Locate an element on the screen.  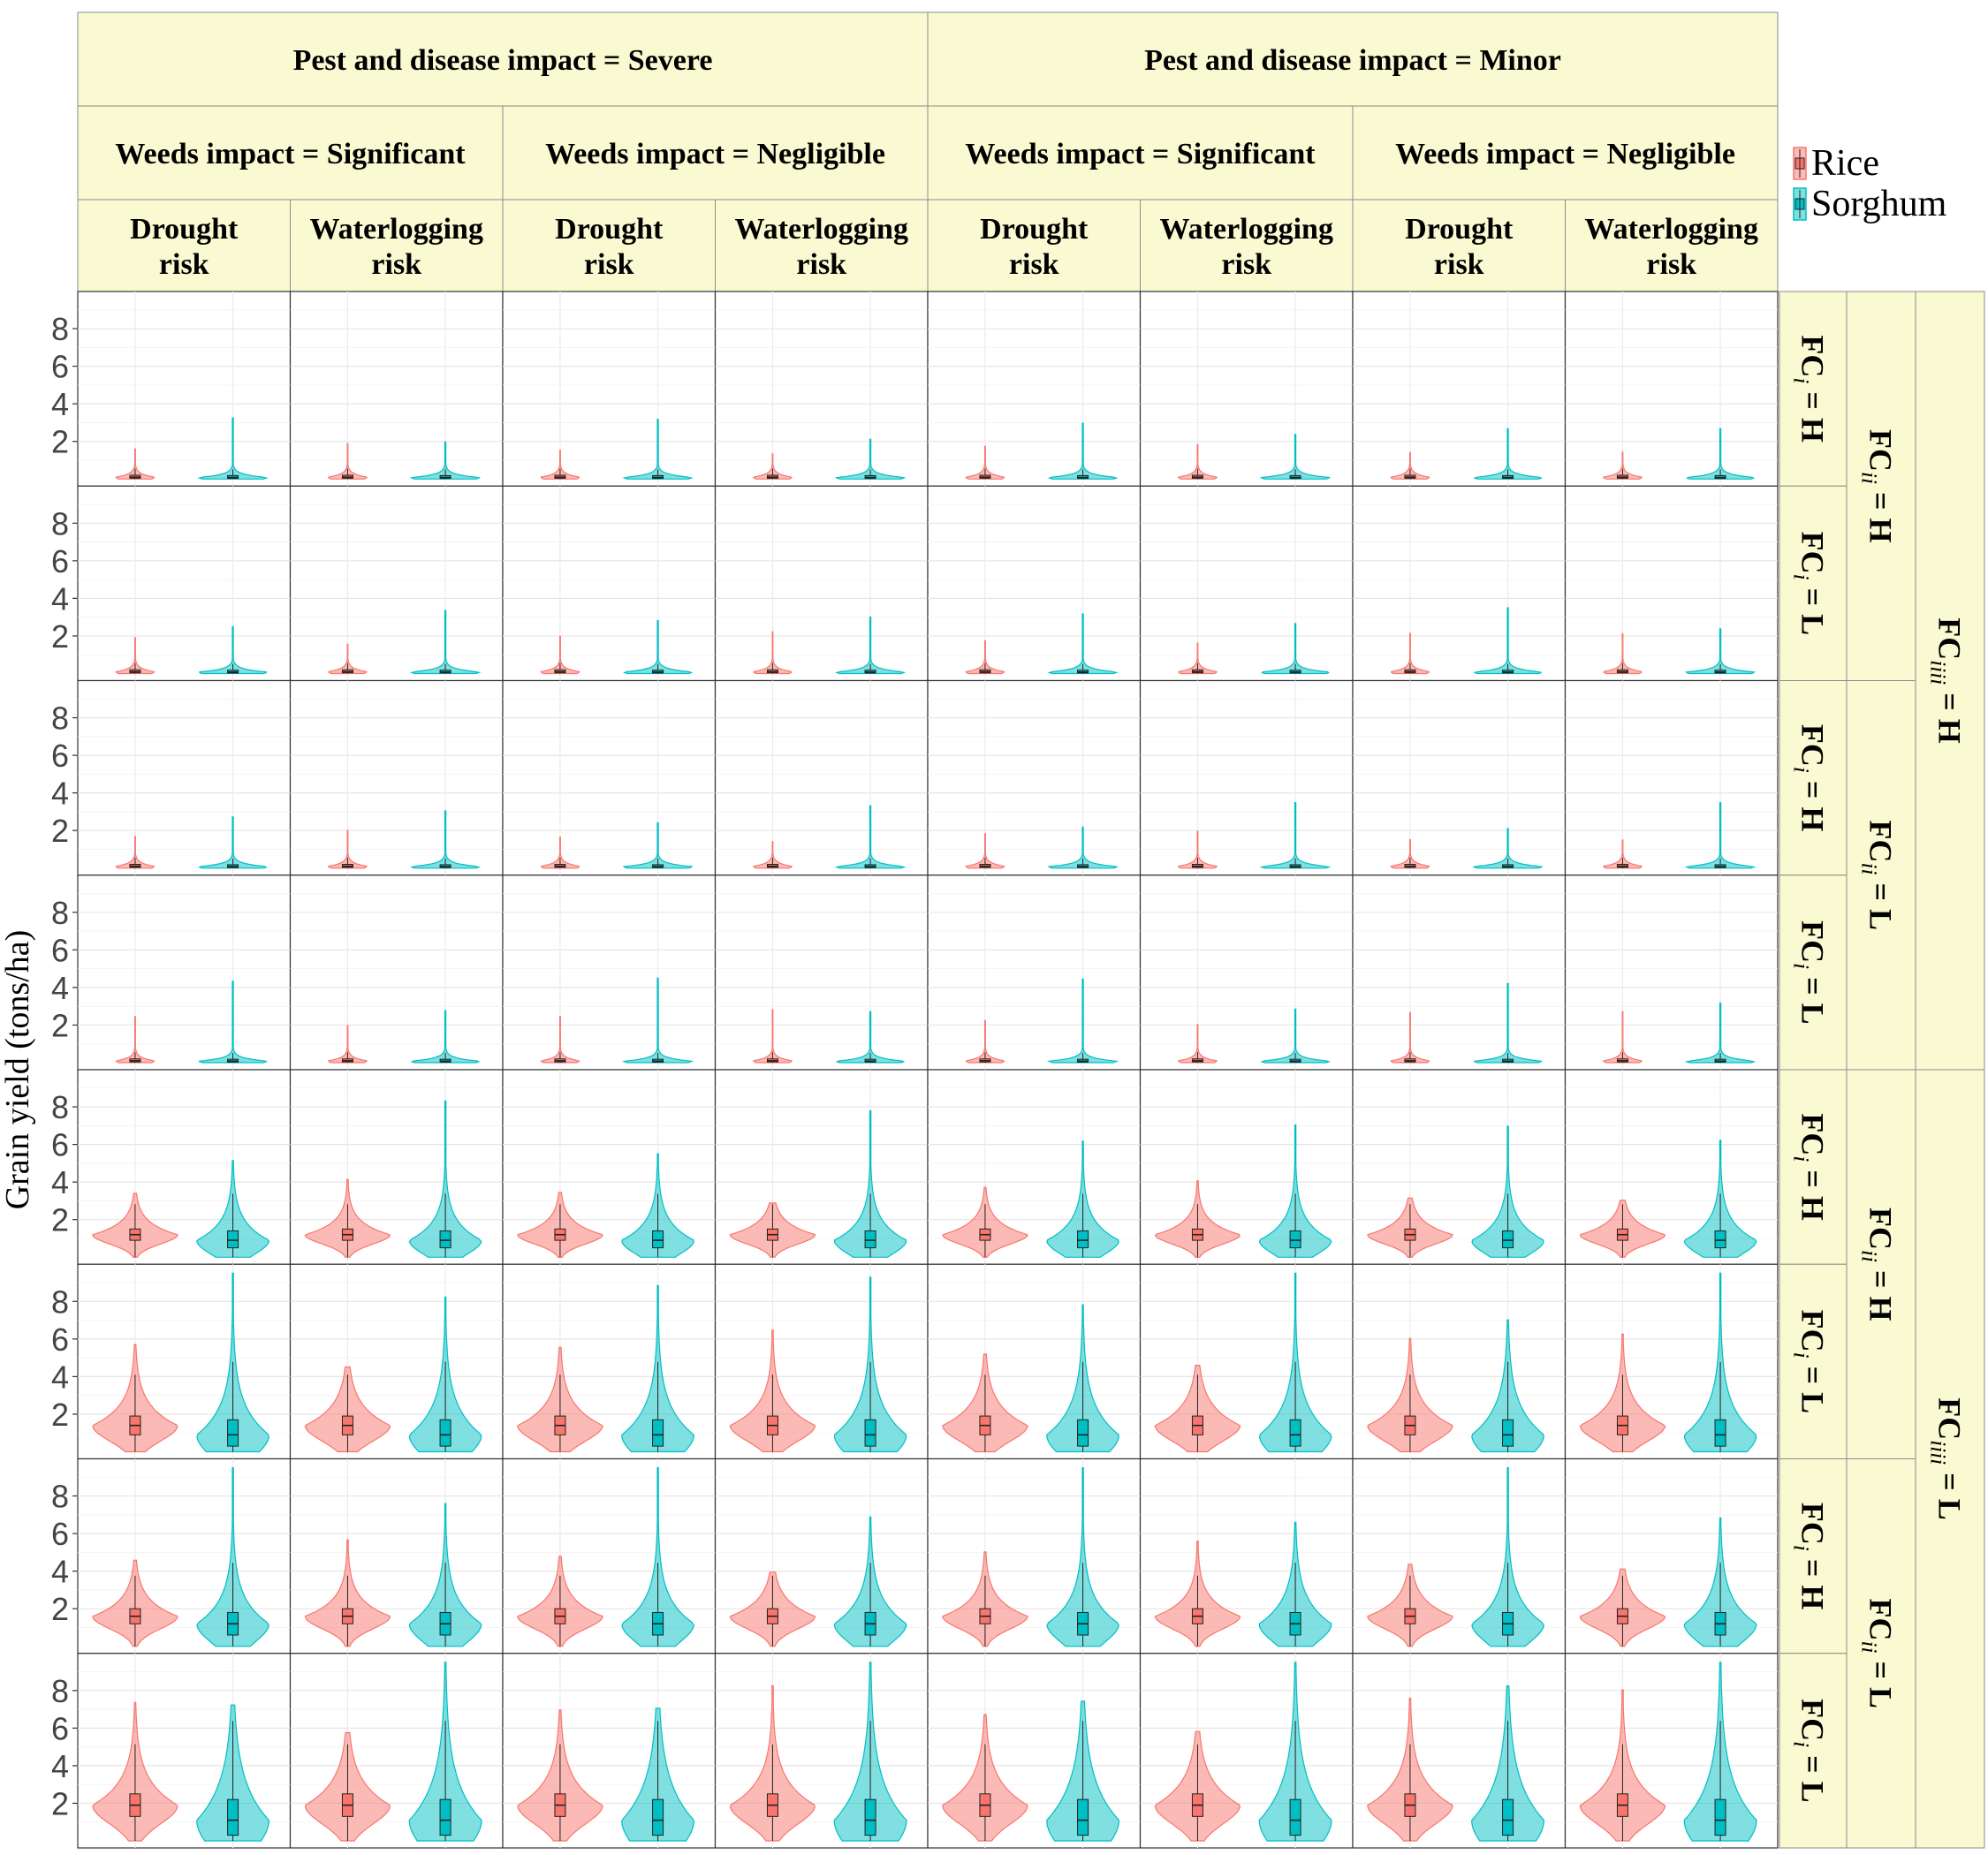
legend-label-sorghum: Sorghum is located at coordinates (1879, 204).